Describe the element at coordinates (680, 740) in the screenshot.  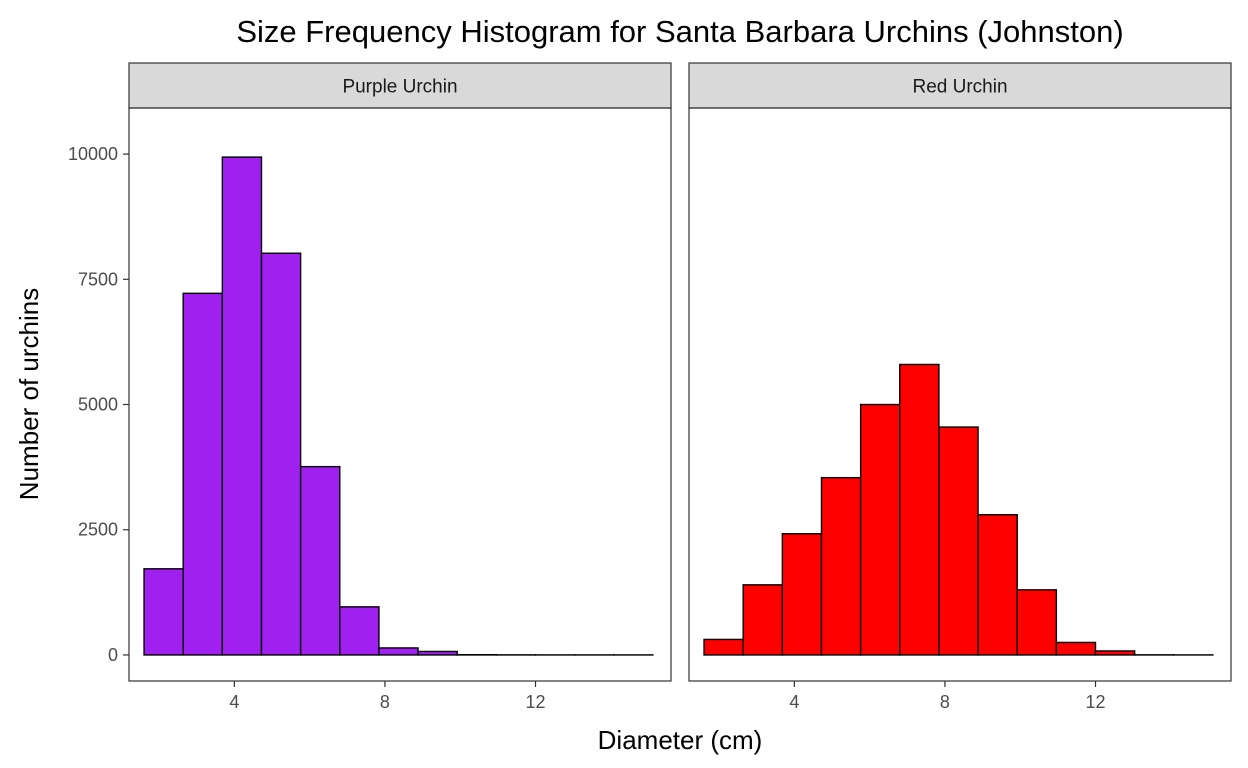
I see `x-axis-title: Diameter (cm)` at that location.